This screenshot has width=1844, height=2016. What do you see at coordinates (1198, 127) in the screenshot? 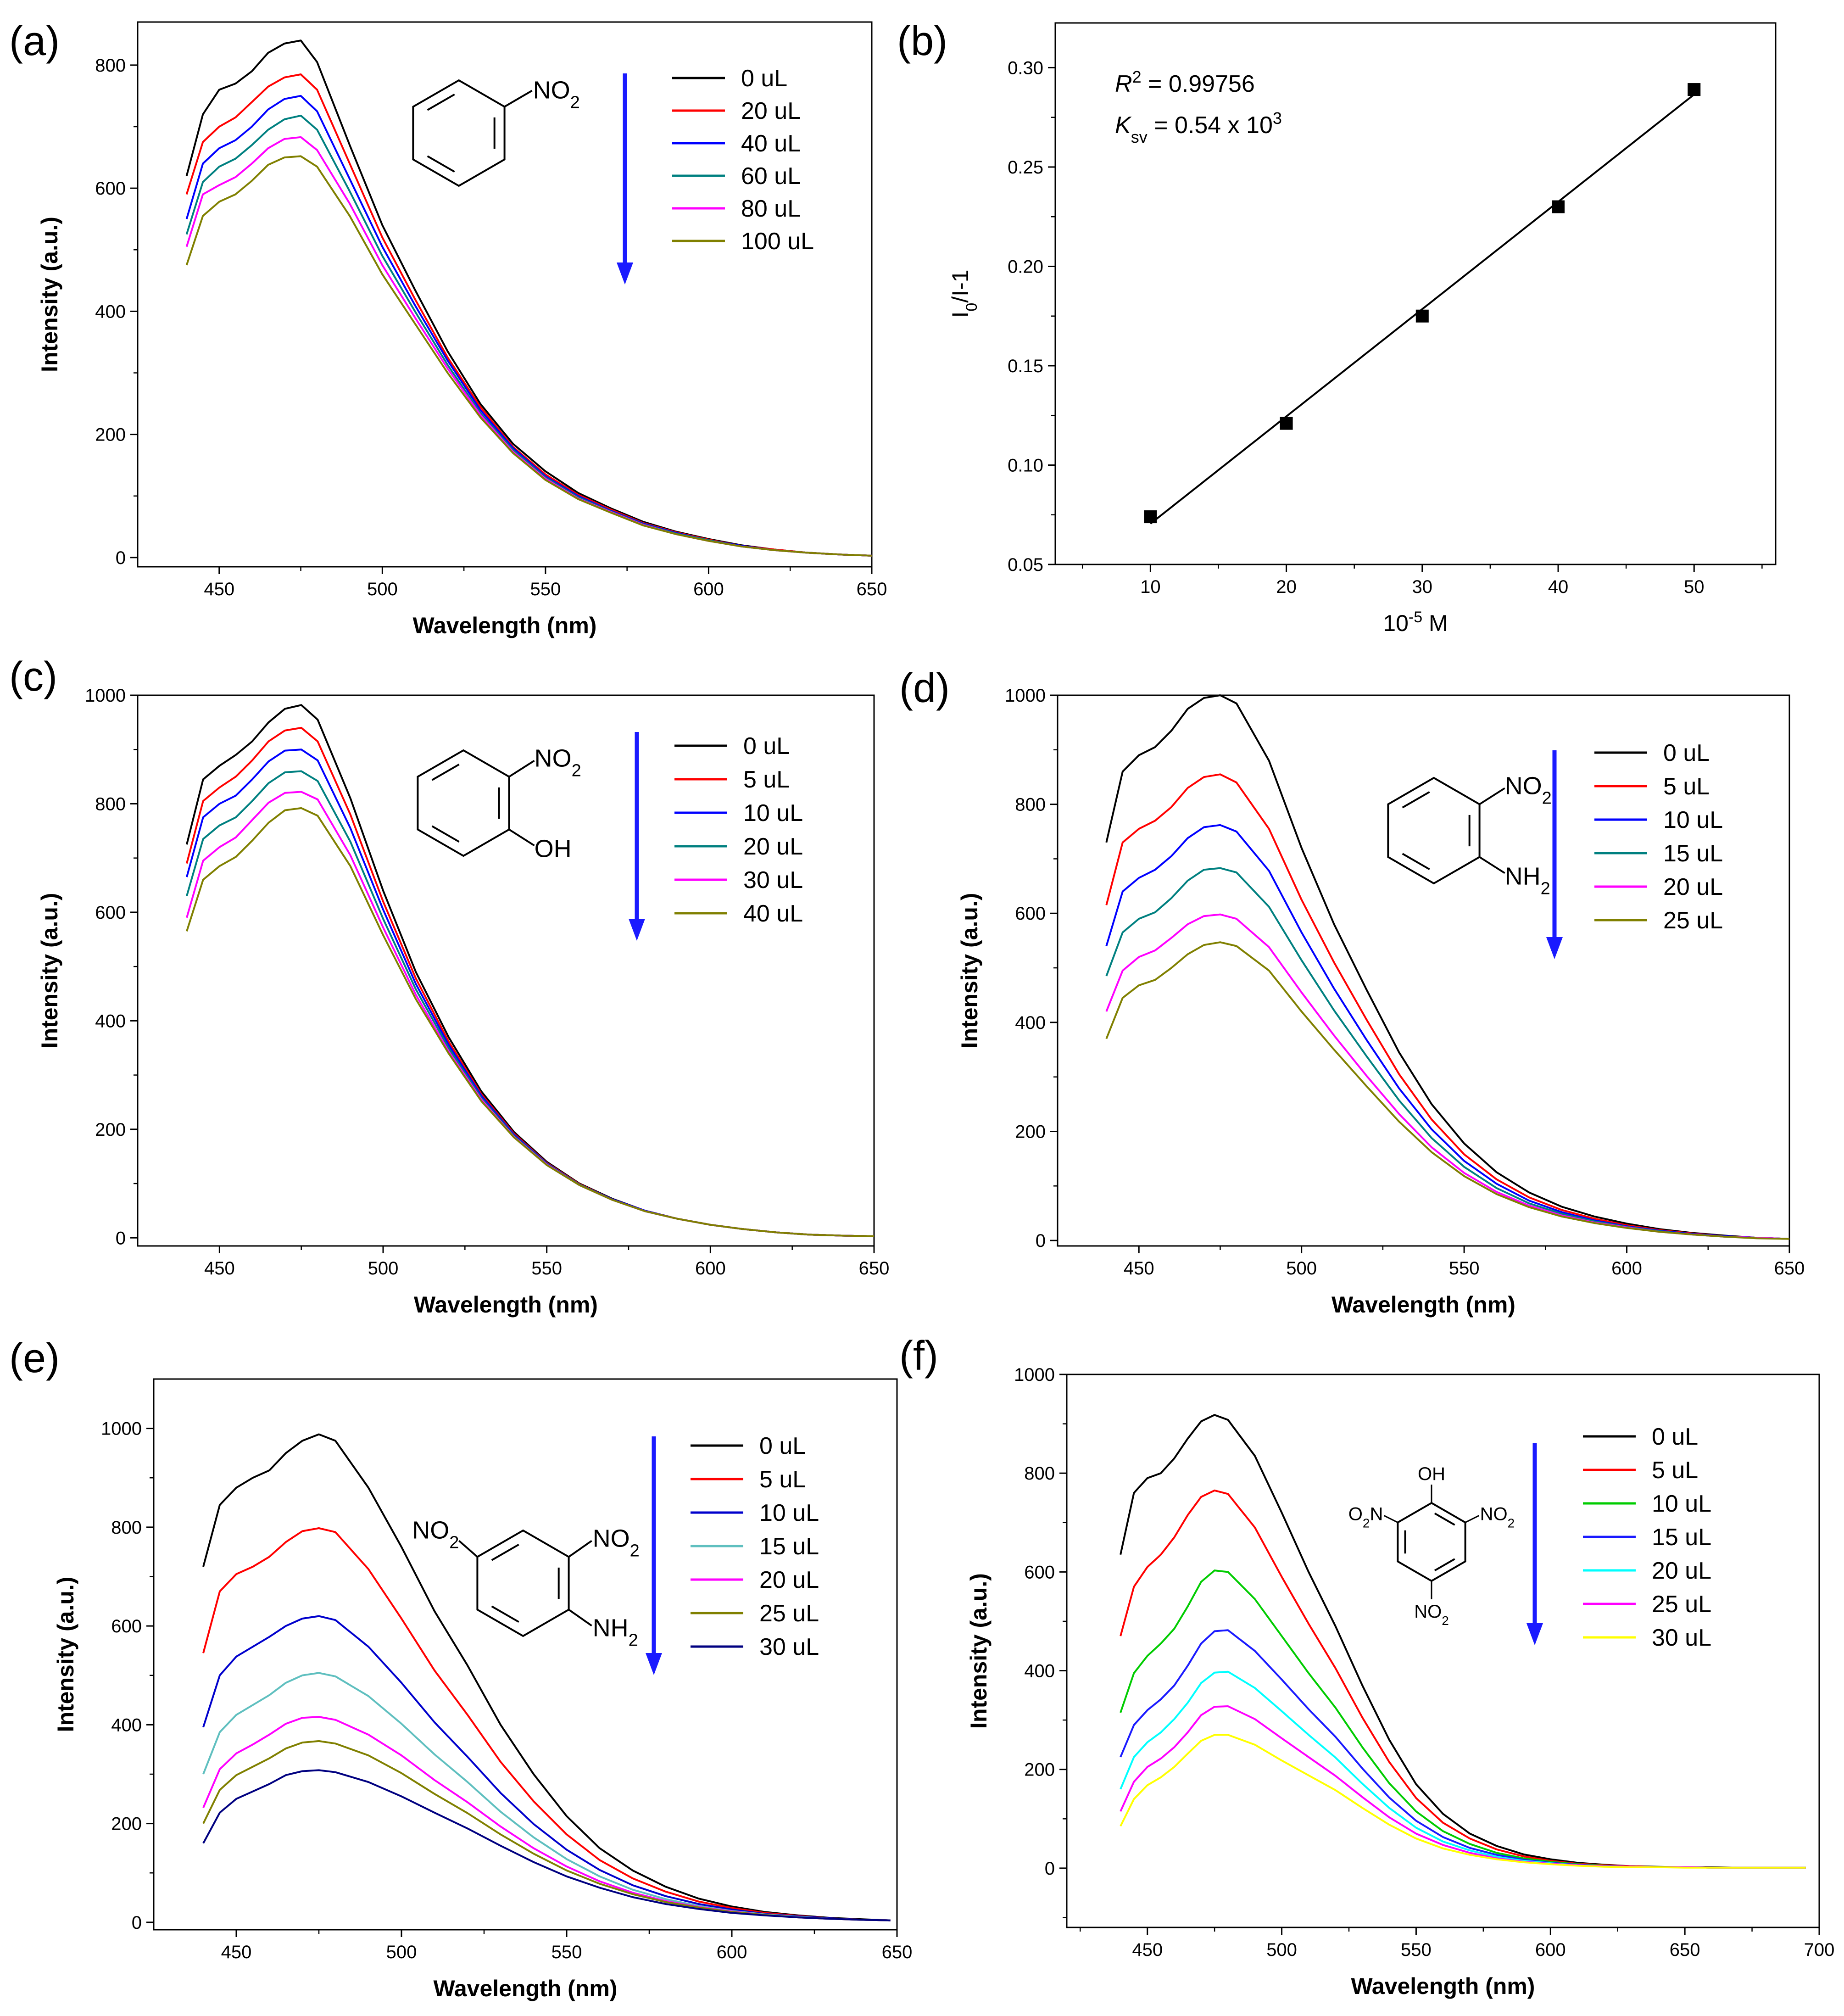
I see `annotation-ksv-b: Ksv = 0.54 x 103` at bounding box center [1198, 127].